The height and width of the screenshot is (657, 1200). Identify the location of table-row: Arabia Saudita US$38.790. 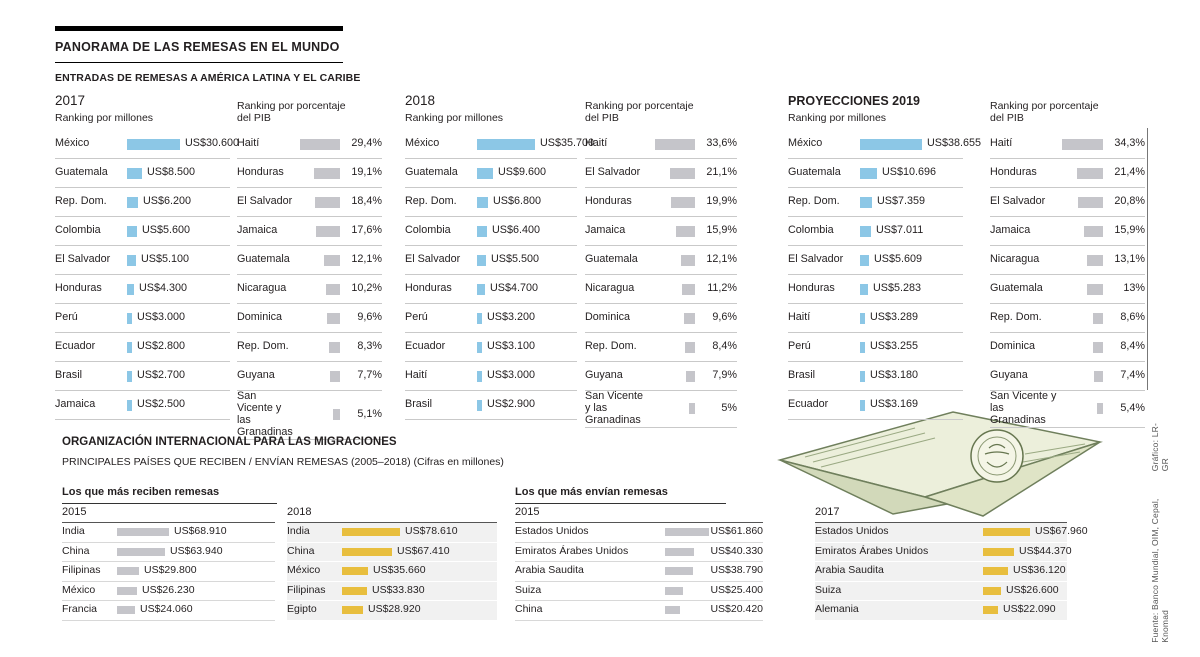
(639, 572).